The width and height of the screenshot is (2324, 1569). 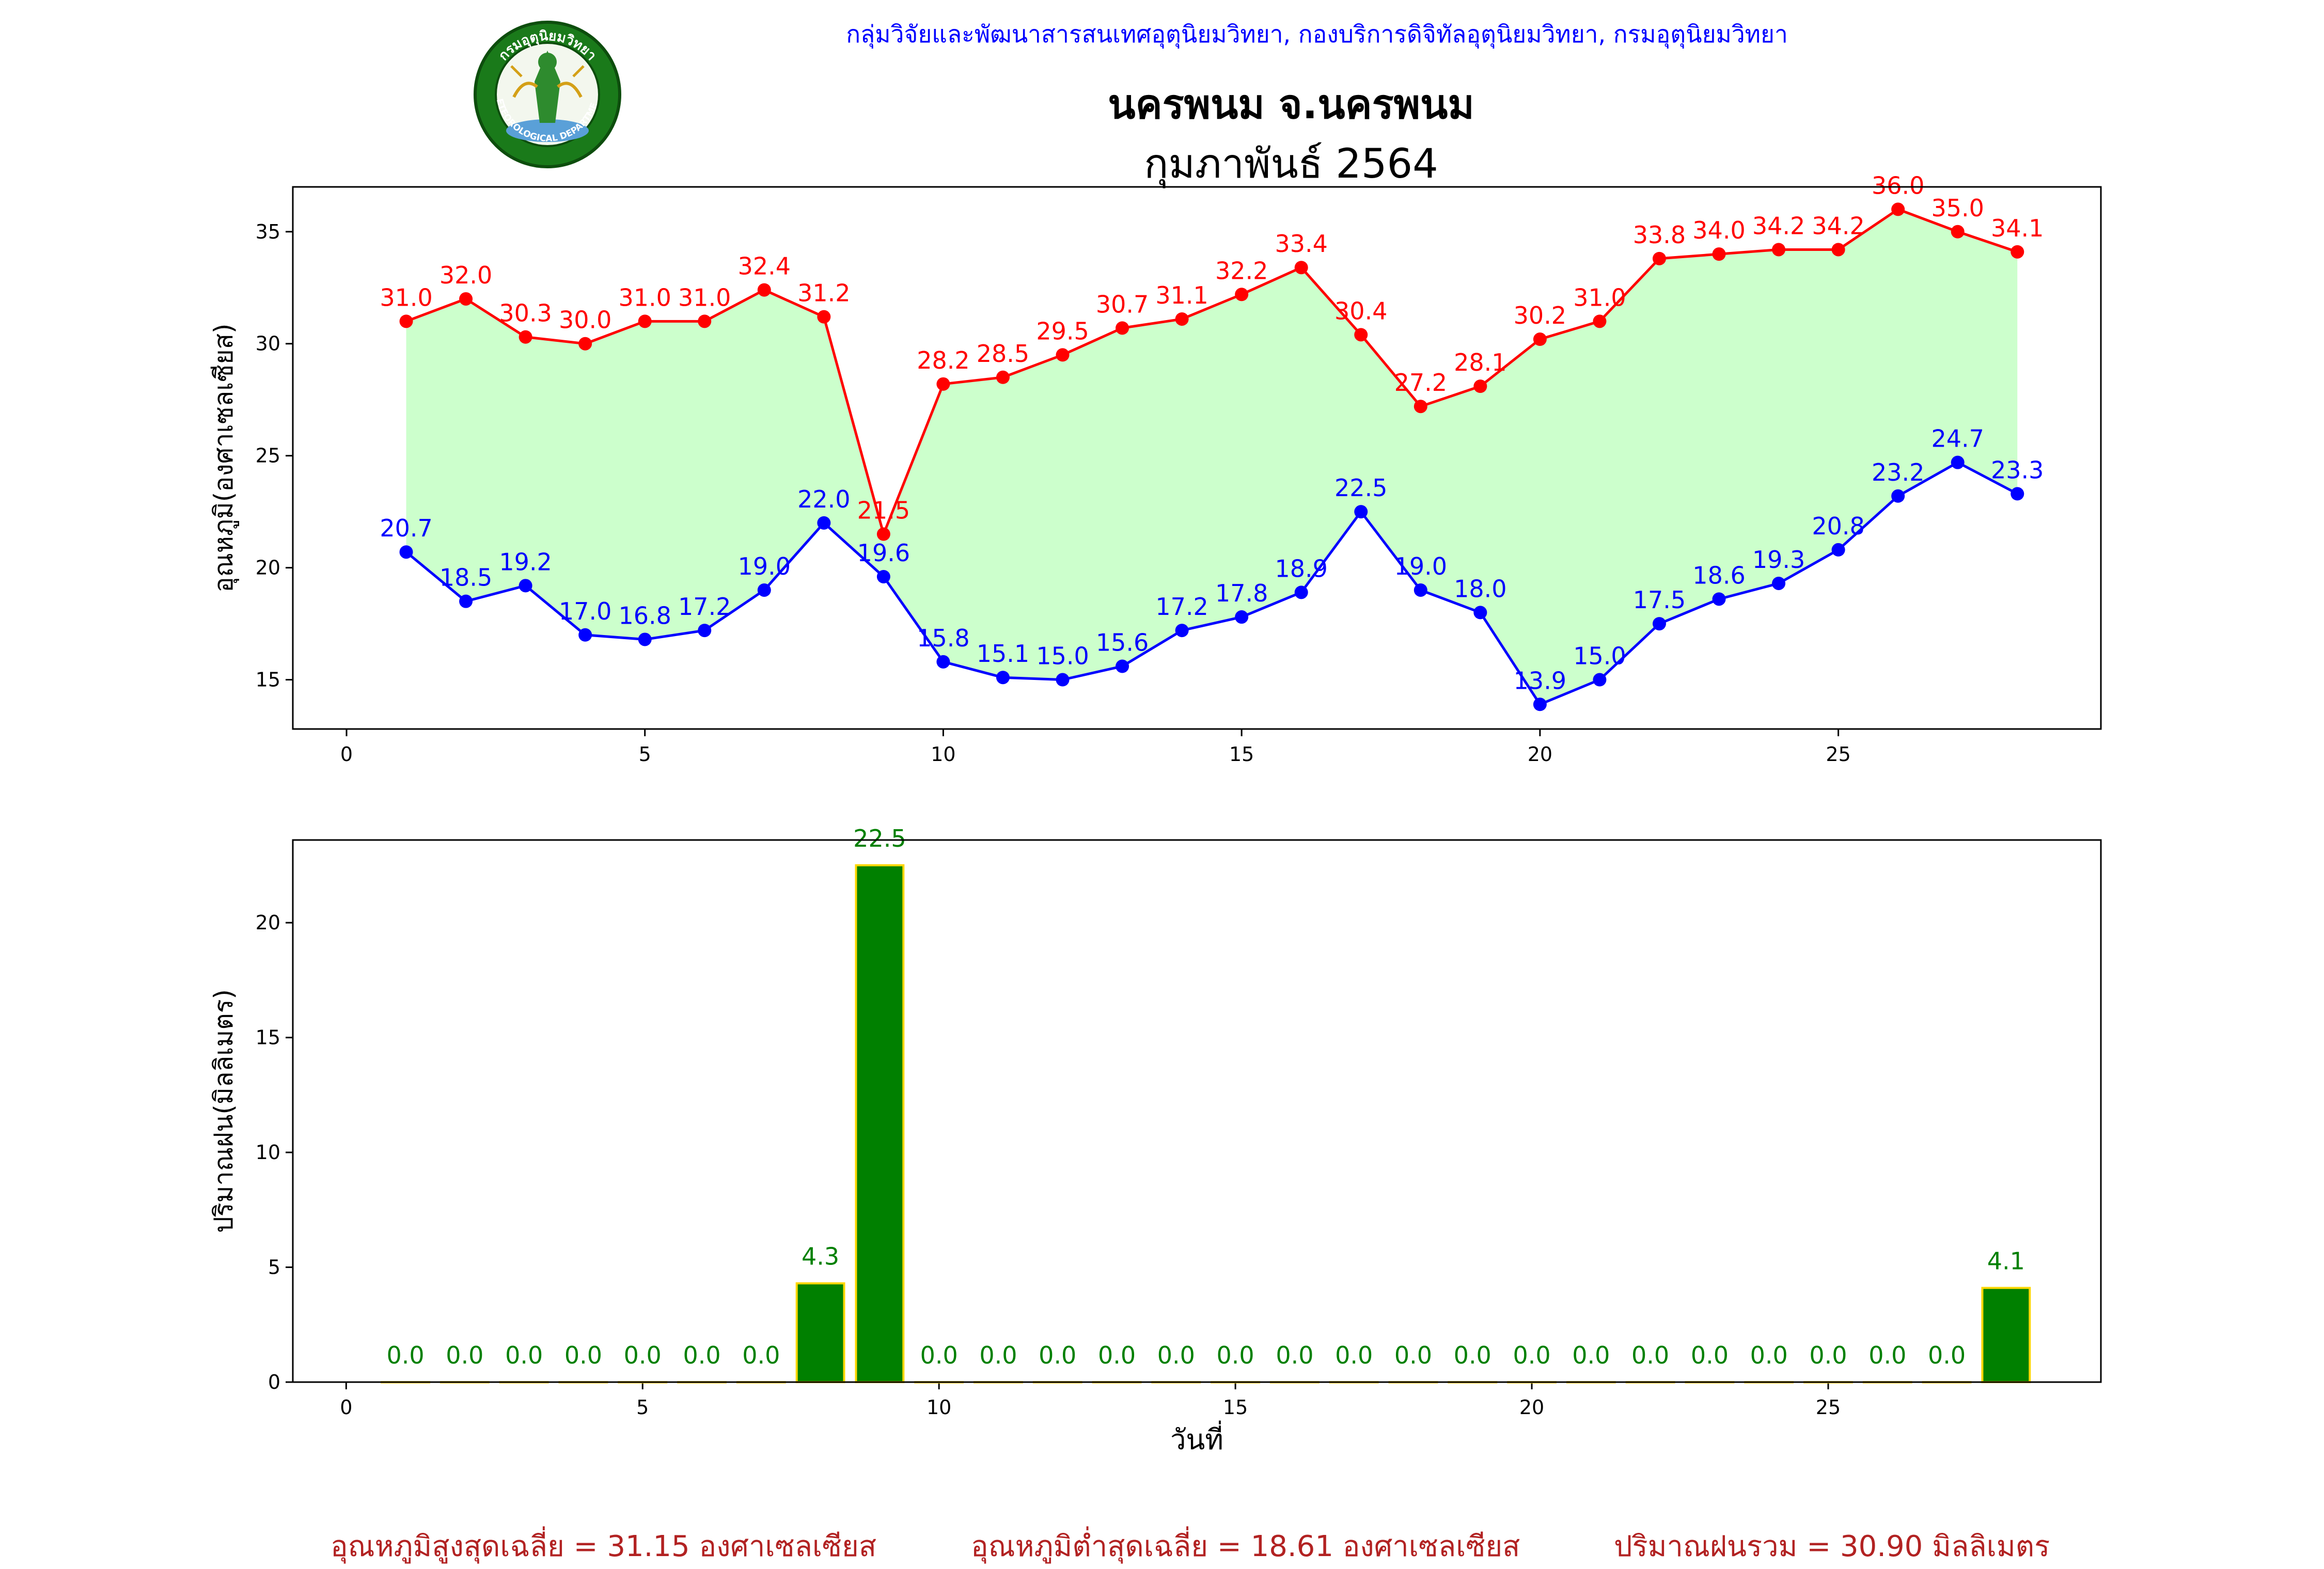 What do you see at coordinates (1898, 185) in the screenshot?
I see `temp-max-data-label: 36.0` at bounding box center [1898, 185].